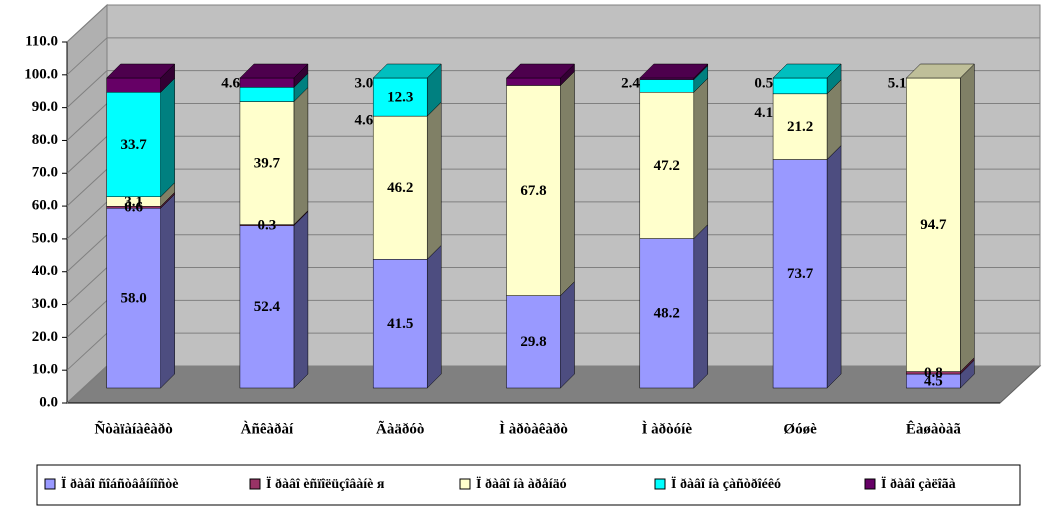 The width and height of the screenshot is (1047, 506). Describe the element at coordinates (800, 429) in the screenshot. I see `x-tick-label: Øóøè` at that location.